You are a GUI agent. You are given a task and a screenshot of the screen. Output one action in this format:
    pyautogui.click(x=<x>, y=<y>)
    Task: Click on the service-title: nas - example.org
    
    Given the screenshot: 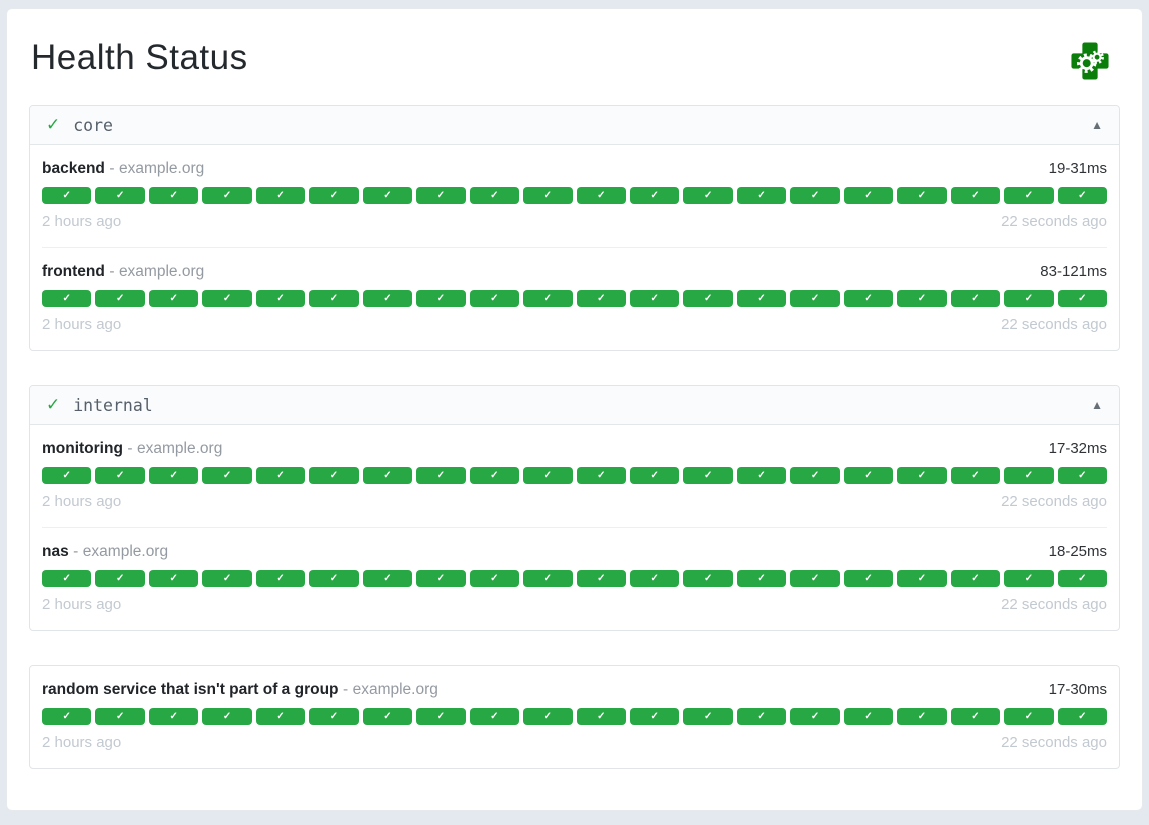 What is the action you would take?
    pyautogui.click(x=105, y=552)
    